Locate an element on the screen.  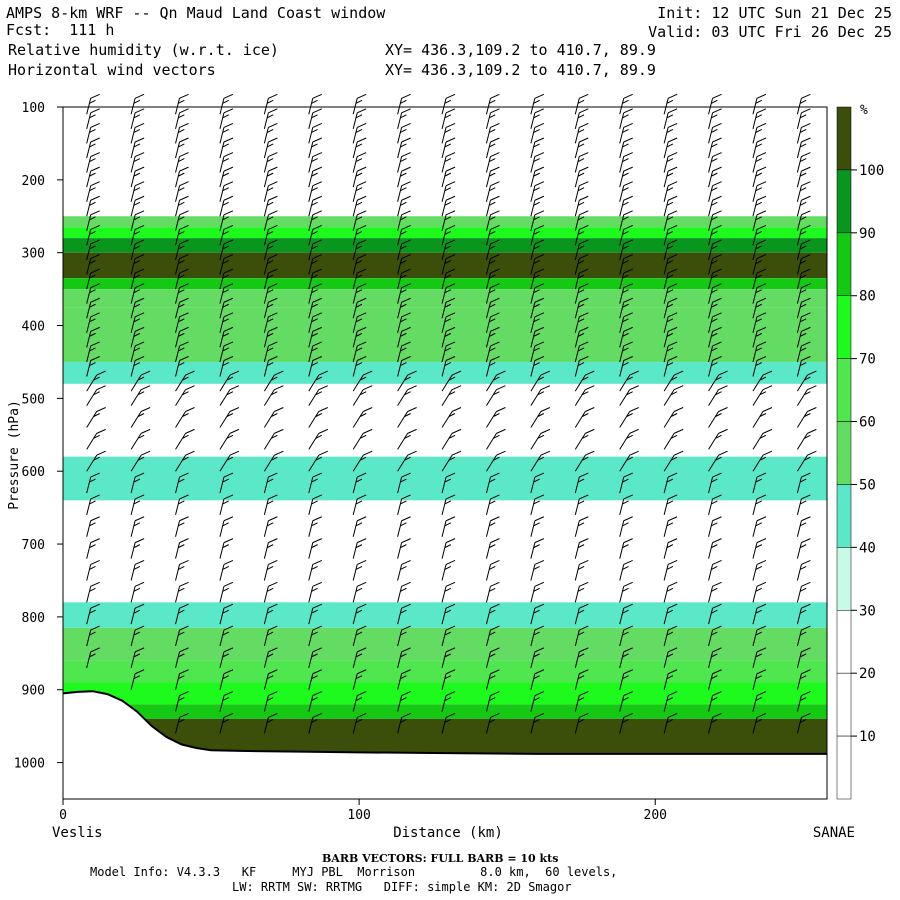
y-tick-label-600: 600 is located at coordinates (33, 472).